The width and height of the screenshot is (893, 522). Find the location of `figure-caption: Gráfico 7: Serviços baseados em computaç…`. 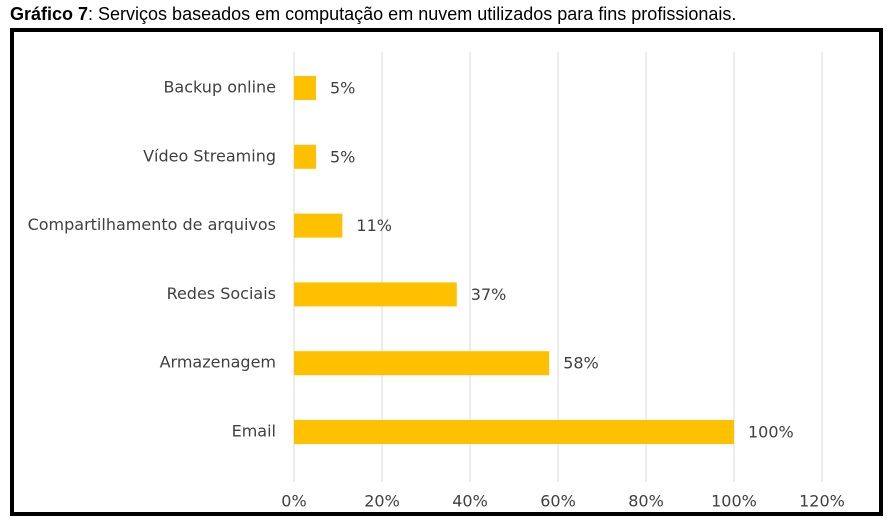

figure-caption: Gráfico 7: Serviços baseados em computaç… is located at coordinates (373, 14).